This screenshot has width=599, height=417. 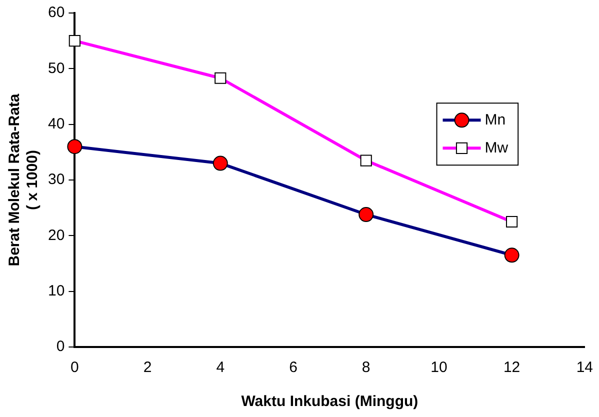 What do you see at coordinates (56, 123) in the screenshot?
I see `y-tick-label: 40` at bounding box center [56, 123].